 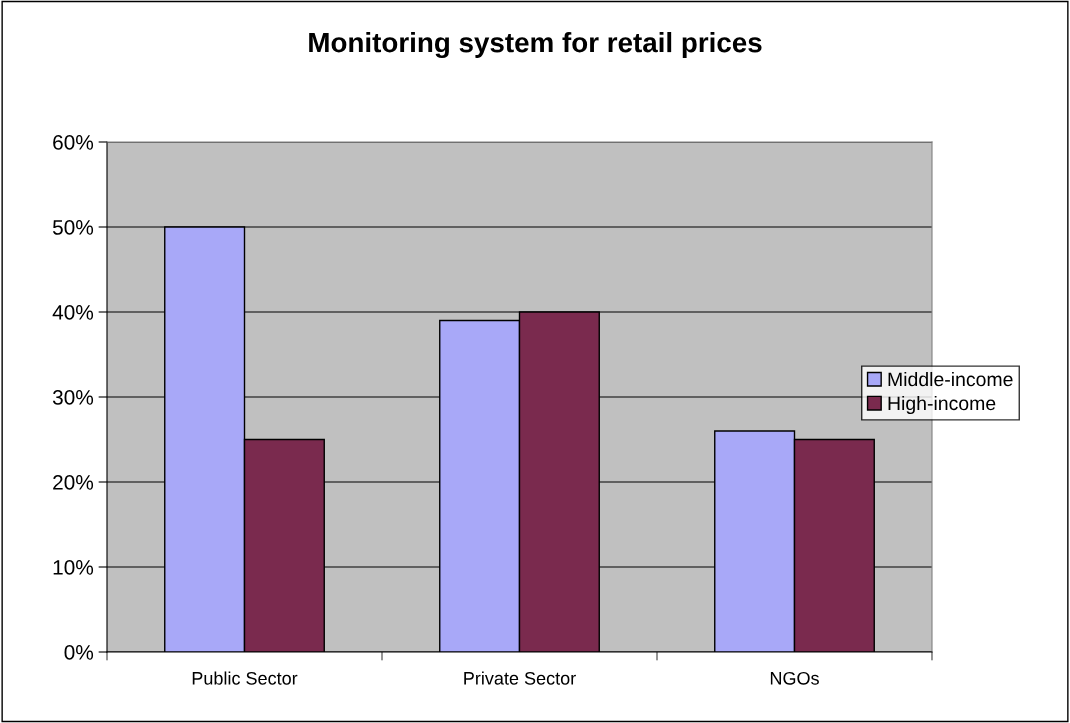 I want to click on y-tick-label: 30%, so click(x=73, y=397).